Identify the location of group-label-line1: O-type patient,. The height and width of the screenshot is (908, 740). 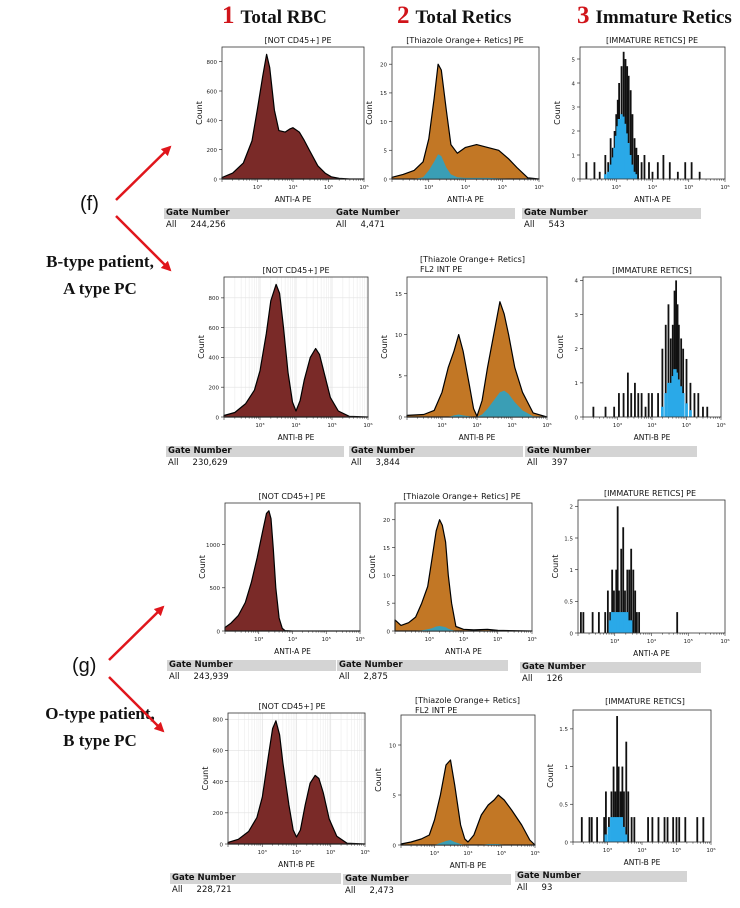
(100, 713).